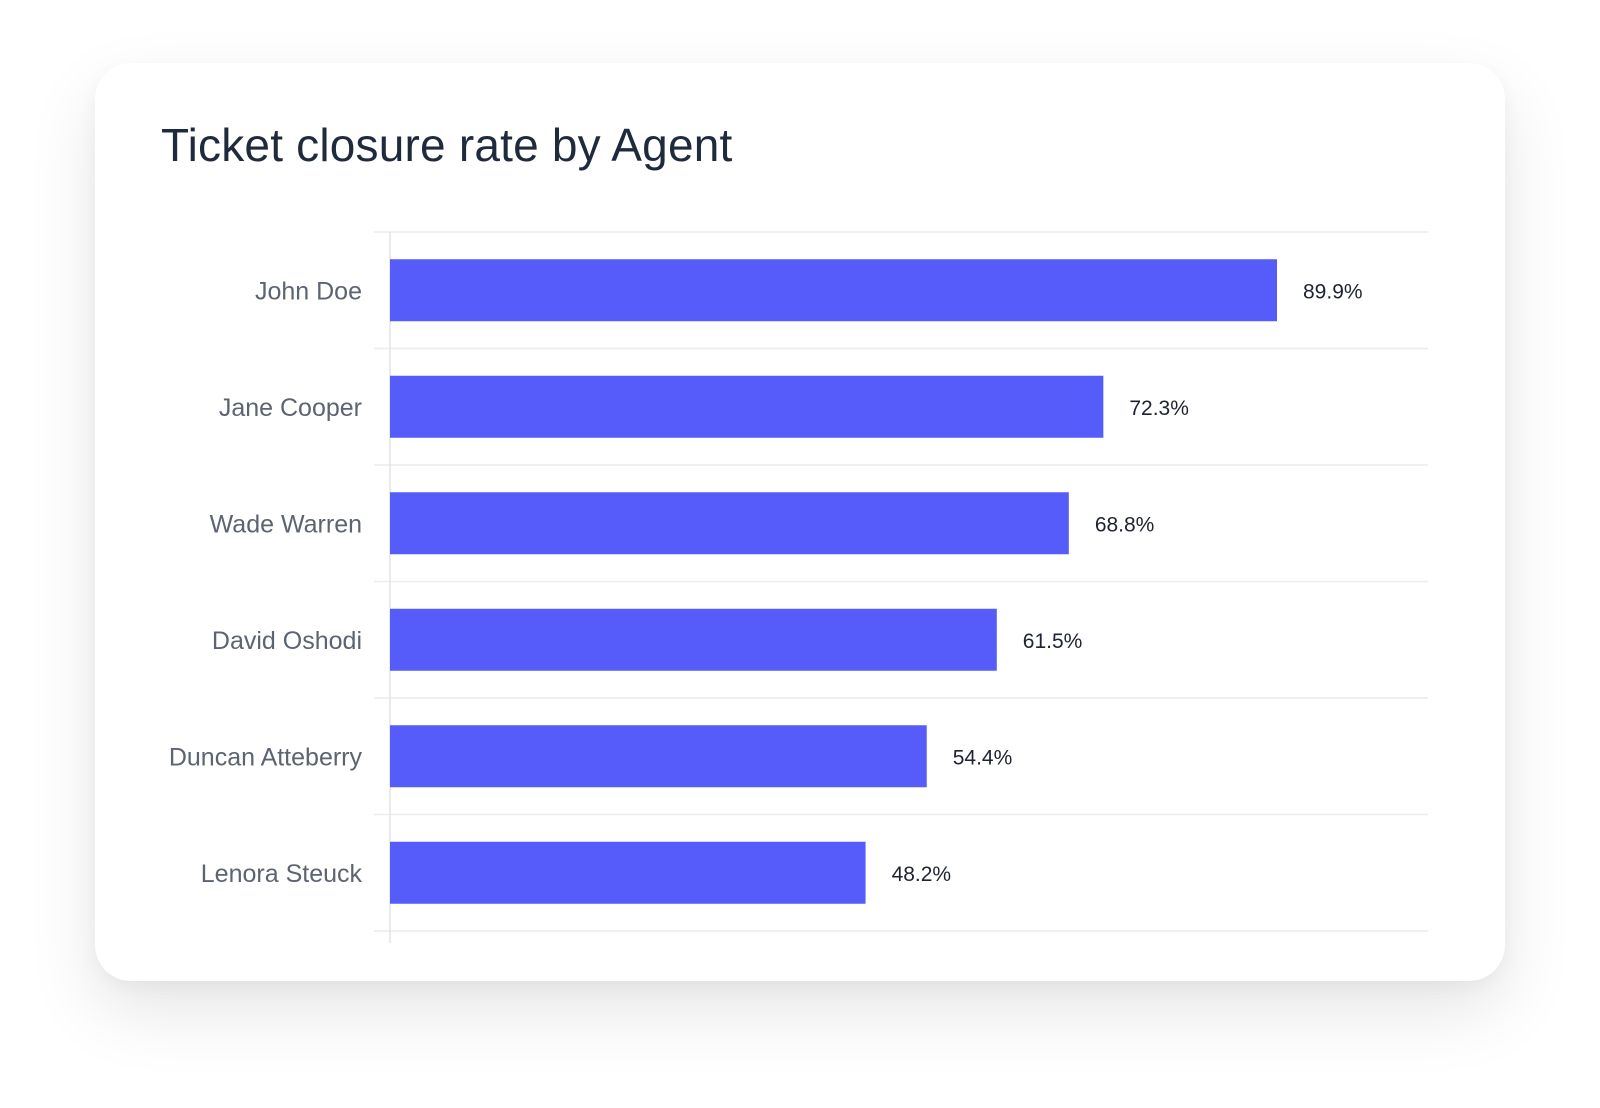  Describe the element at coordinates (286, 524) in the screenshot. I see `category-label: Wade Warren` at that location.